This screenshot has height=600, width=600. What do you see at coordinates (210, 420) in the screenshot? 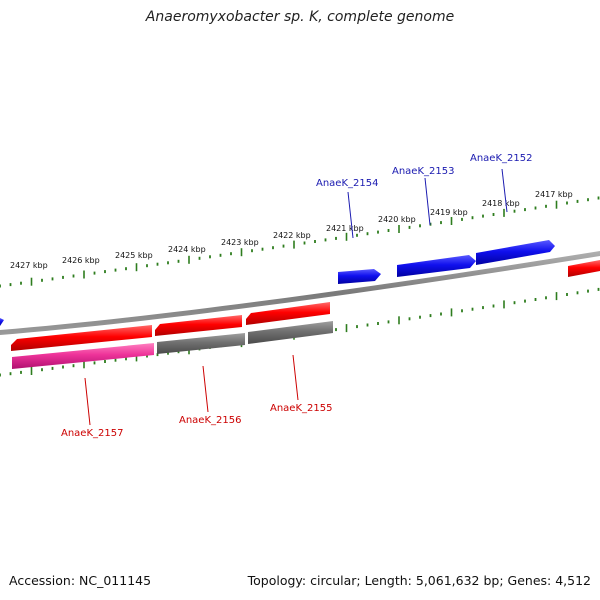
I see `gene-label: AnaeK_2156` at bounding box center [210, 420].